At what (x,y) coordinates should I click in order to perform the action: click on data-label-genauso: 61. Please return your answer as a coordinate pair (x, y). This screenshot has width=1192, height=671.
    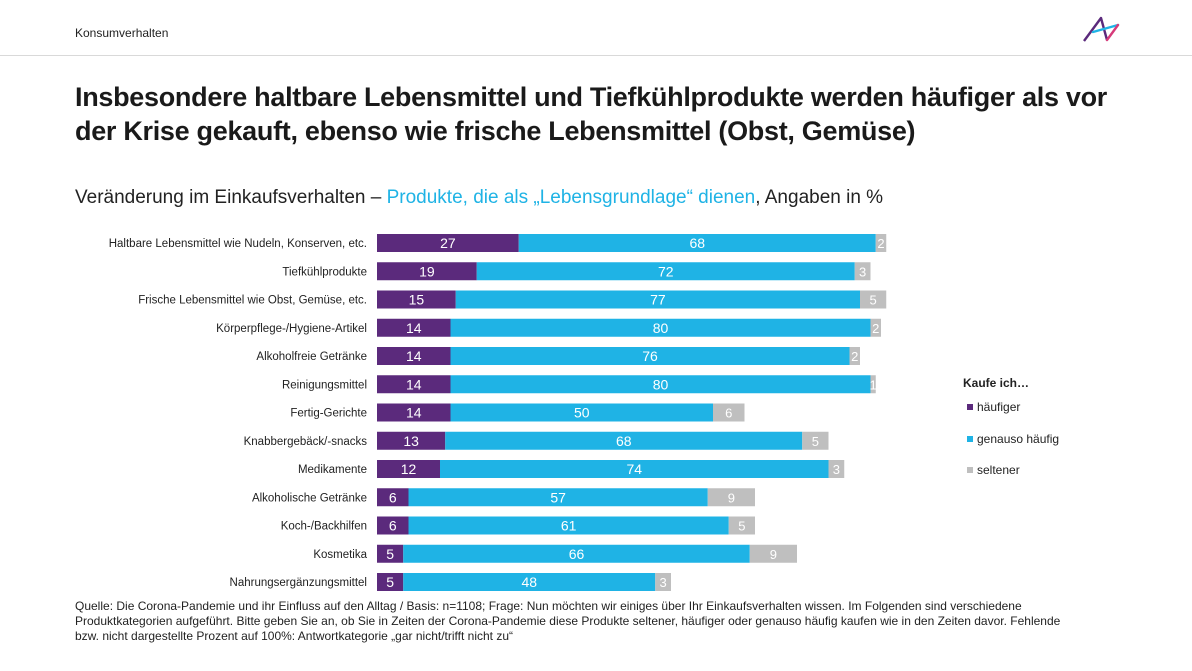
    Looking at the image, I should click on (569, 526).